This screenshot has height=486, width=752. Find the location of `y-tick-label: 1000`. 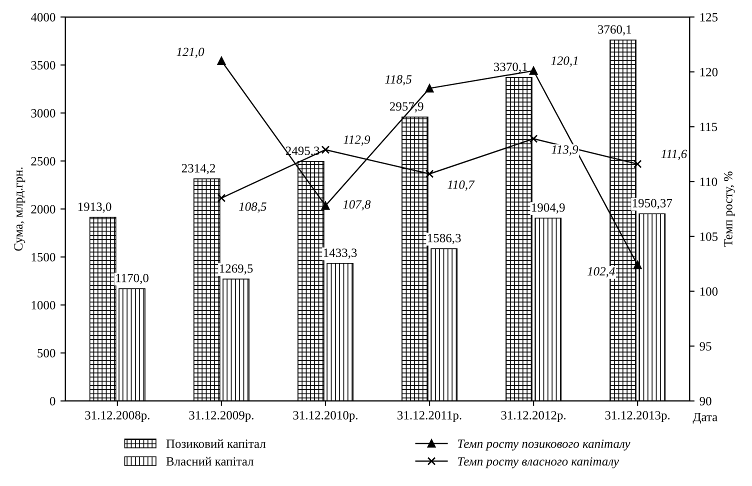

y-tick-label: 1000 is located at coordinates (44, 305).